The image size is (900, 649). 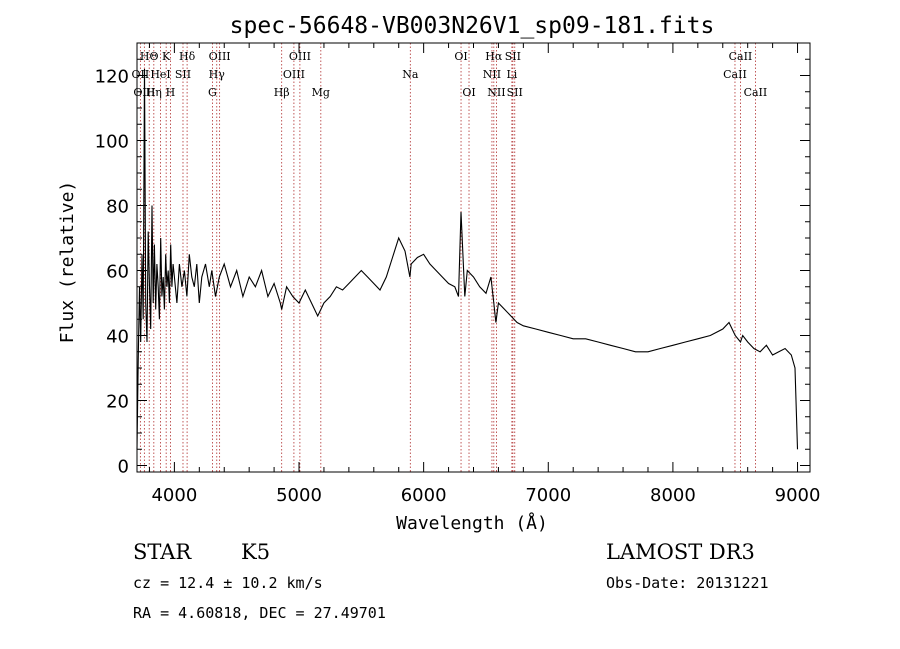 I want to click on marker-label: HeI, so click(x=160, y=74).